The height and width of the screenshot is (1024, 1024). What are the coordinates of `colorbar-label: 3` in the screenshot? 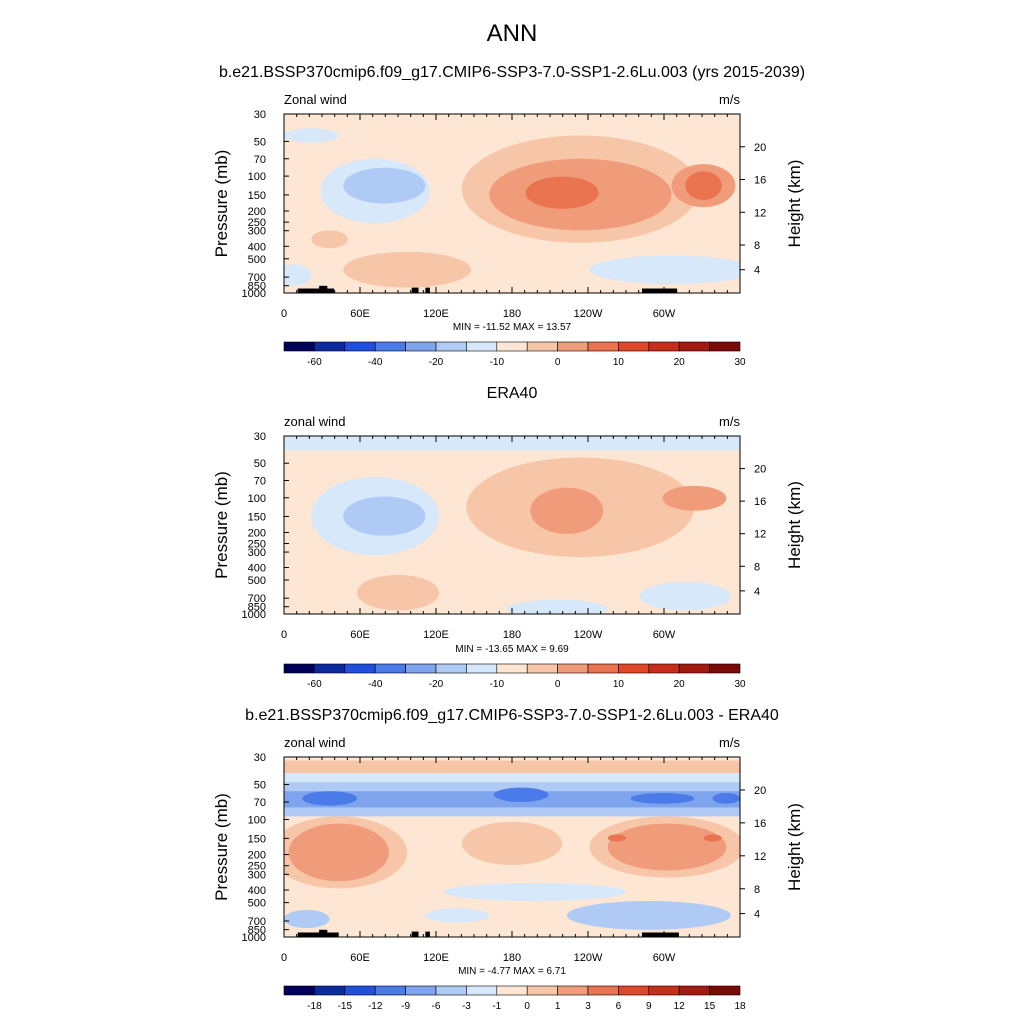 It's located at (588, 1006).